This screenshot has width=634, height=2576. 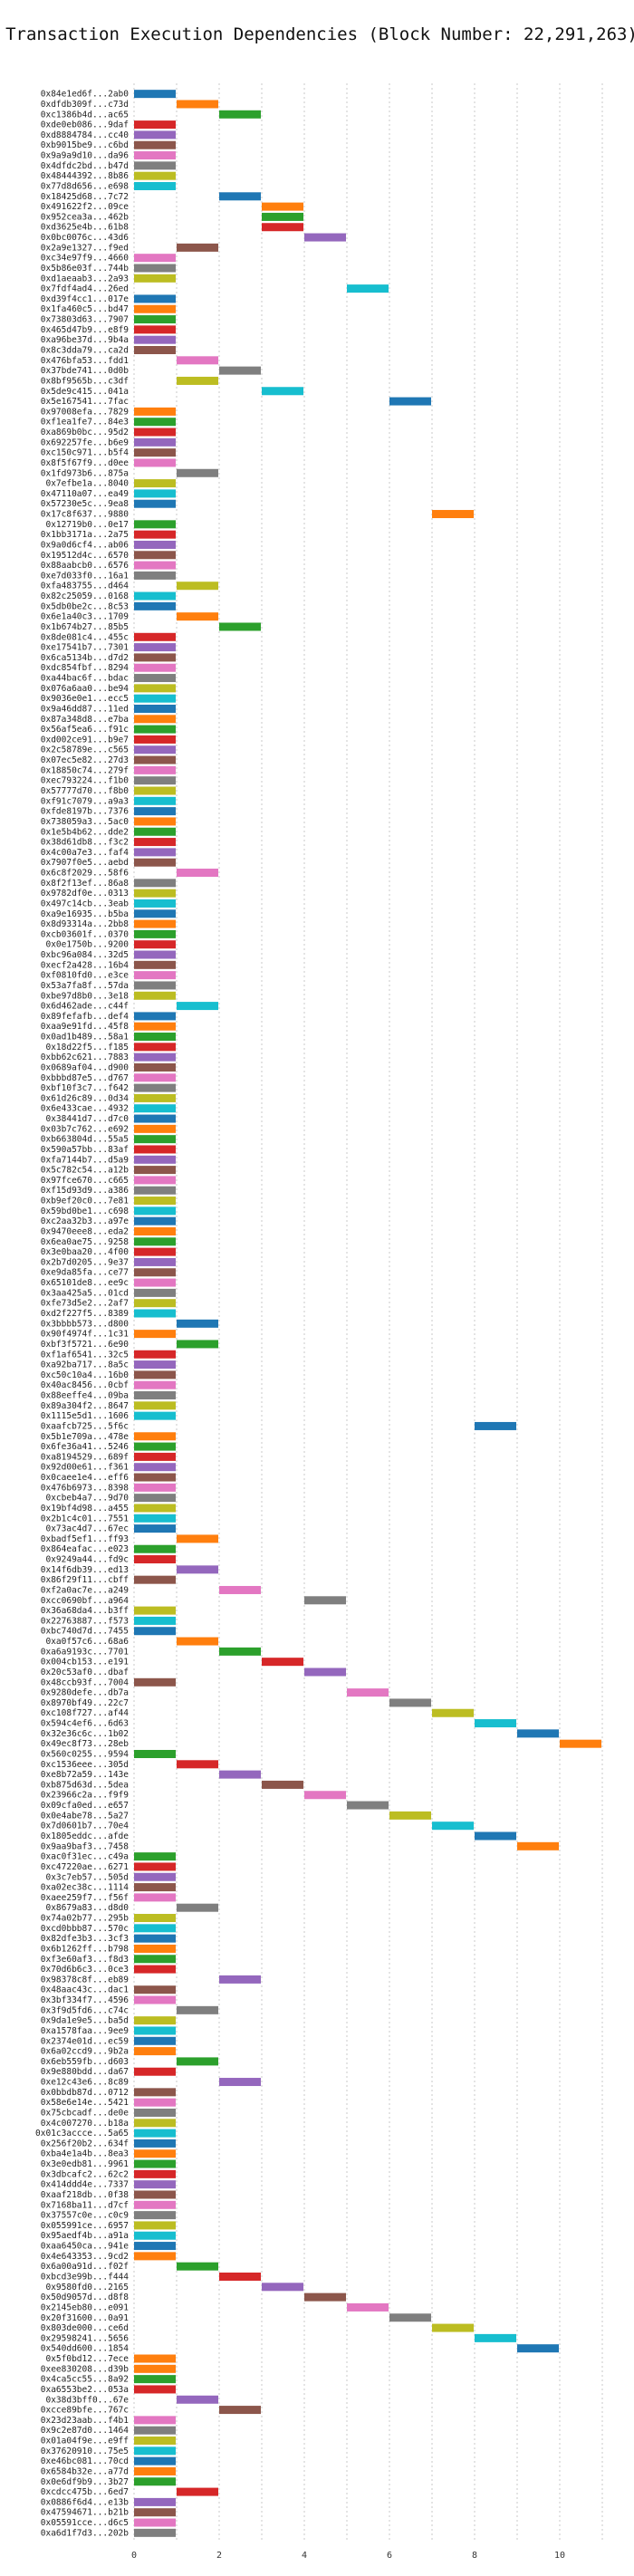 What do you see at coordinates (85, 1601) in the screenshot?
I see `y-tick-label: 0xcc0690bf...a964` at bounding box center [85, 1601].